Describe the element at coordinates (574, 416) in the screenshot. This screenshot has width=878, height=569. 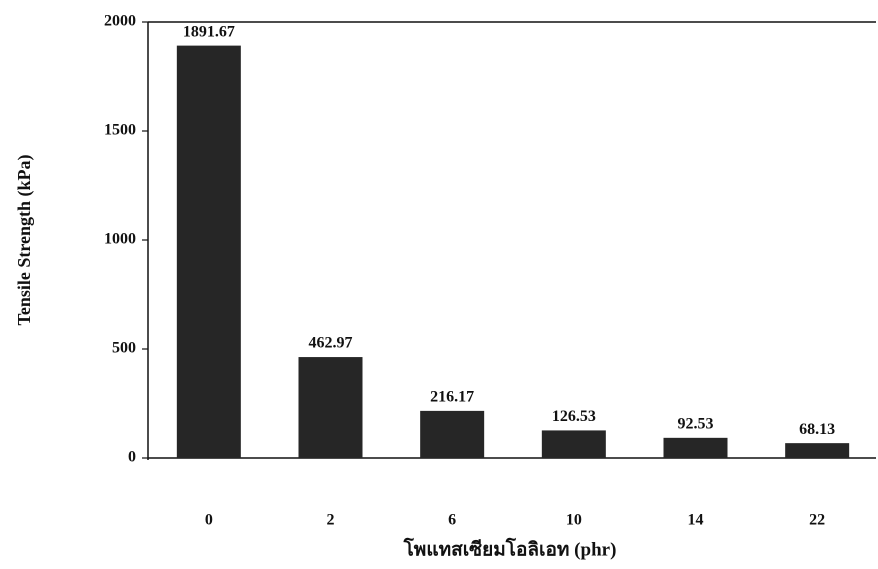
I see `value-label: 126.53` at that location.